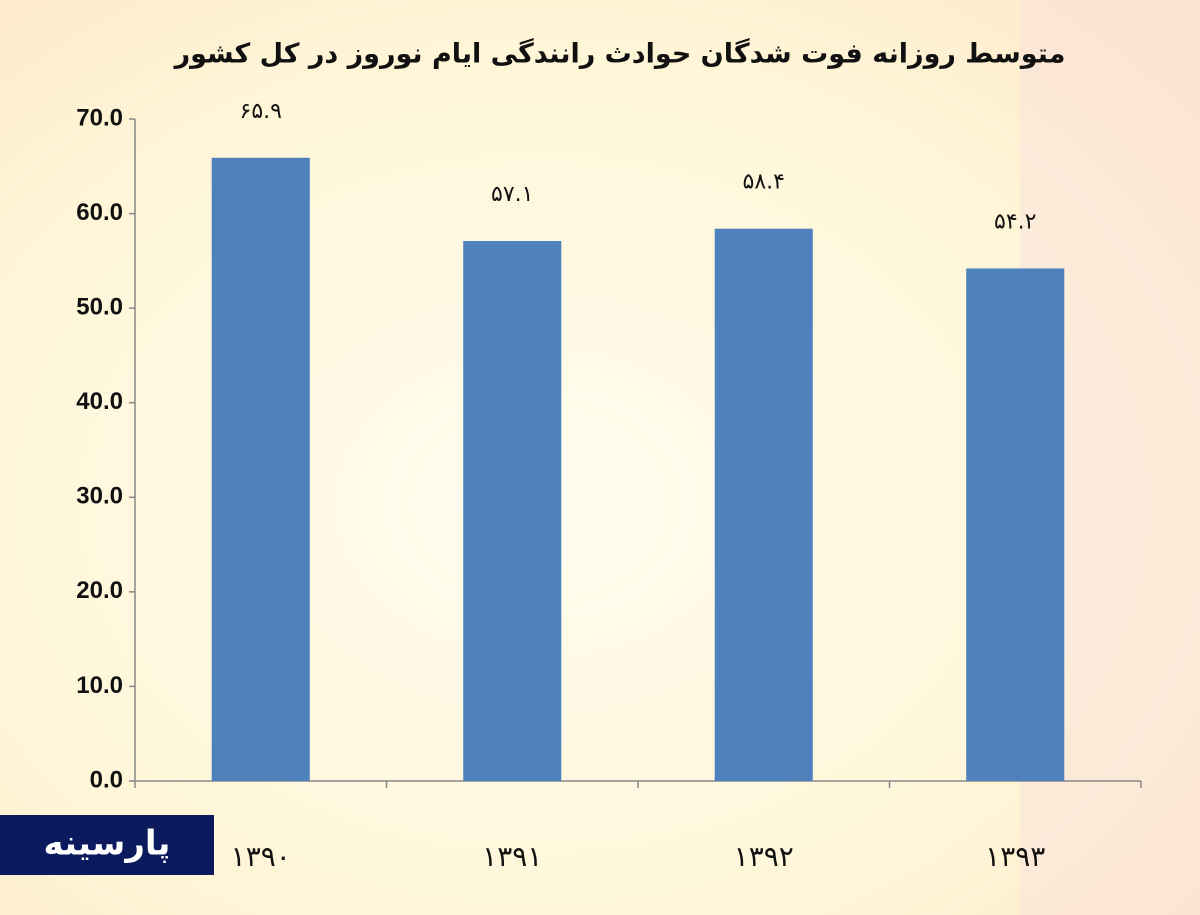  I want to click on y-tick-label: 40.0, so click(99, 401).